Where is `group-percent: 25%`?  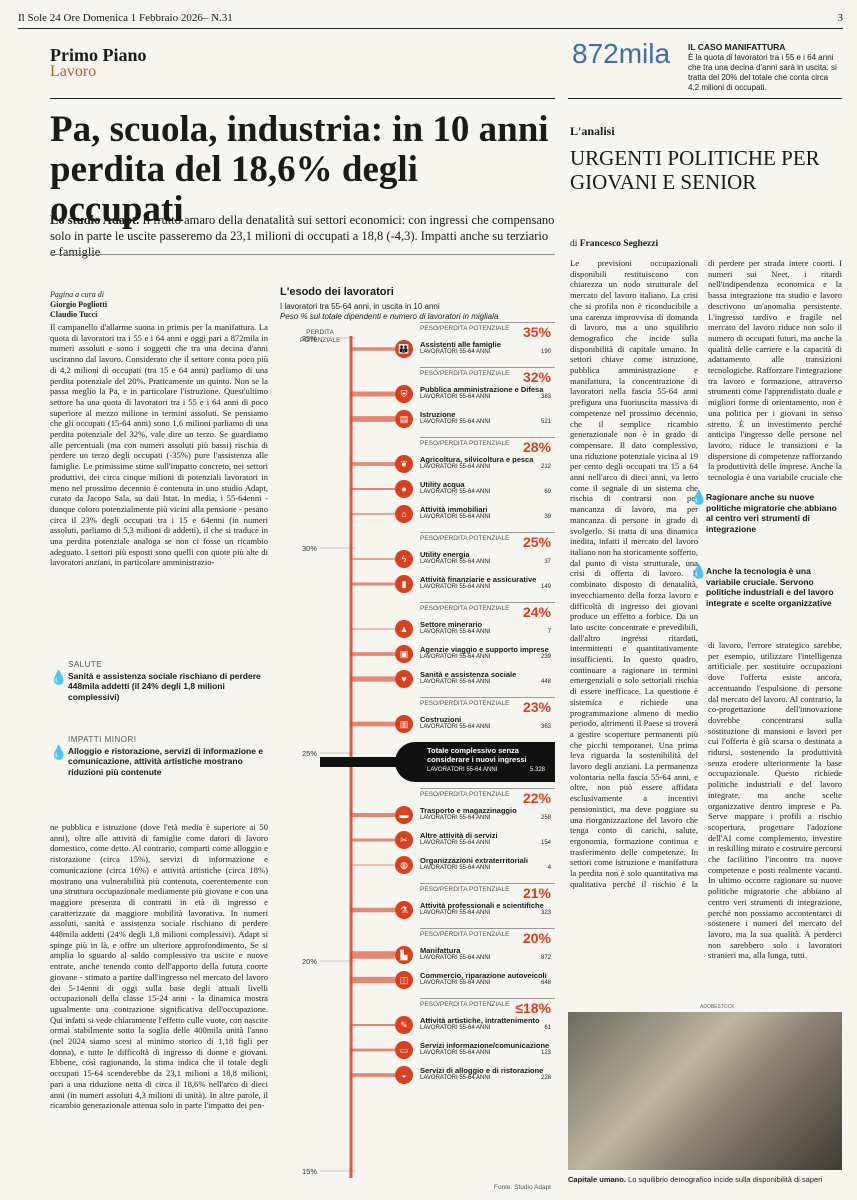
group-percent: 25% is located at coordinates (536, 542).